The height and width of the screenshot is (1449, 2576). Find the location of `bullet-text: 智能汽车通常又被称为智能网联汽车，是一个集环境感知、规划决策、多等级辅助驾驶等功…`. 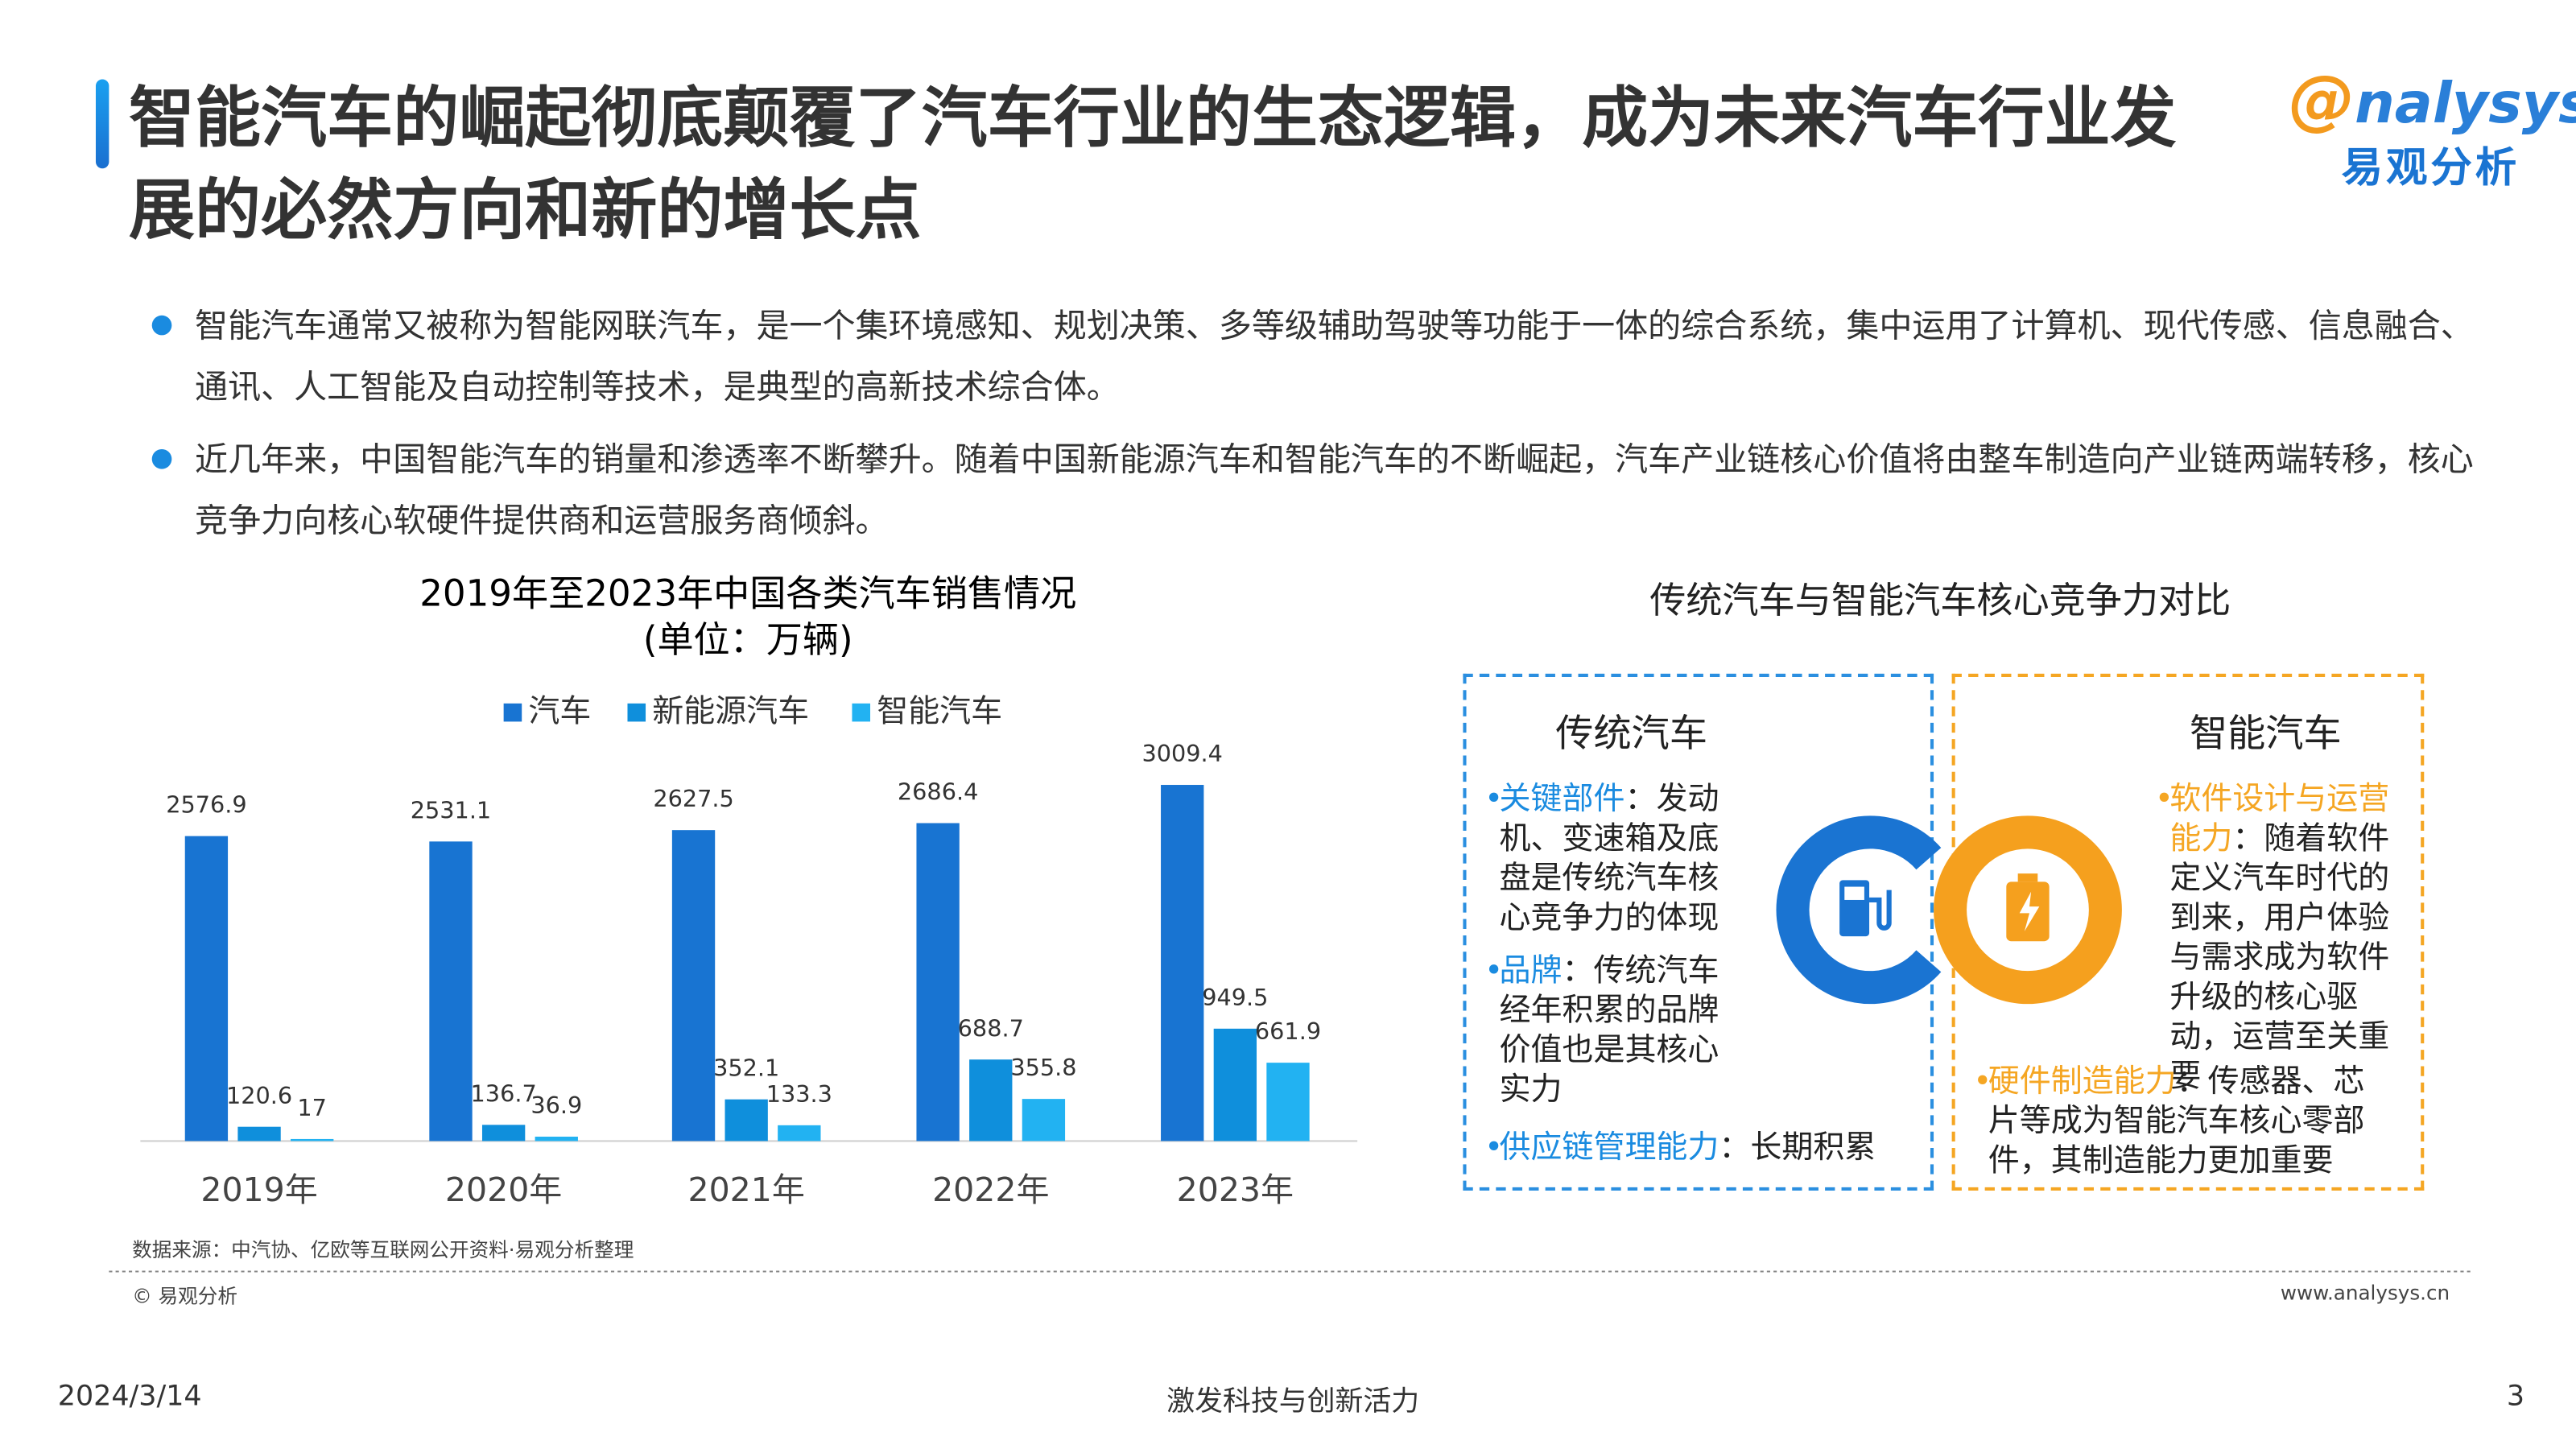

bullet-text: 智能汽车通常又被称为智能网联汽车，是一个集环境感知、规划决策、多等级辅助驾驶等功… is located at coordinates (1334, 356).